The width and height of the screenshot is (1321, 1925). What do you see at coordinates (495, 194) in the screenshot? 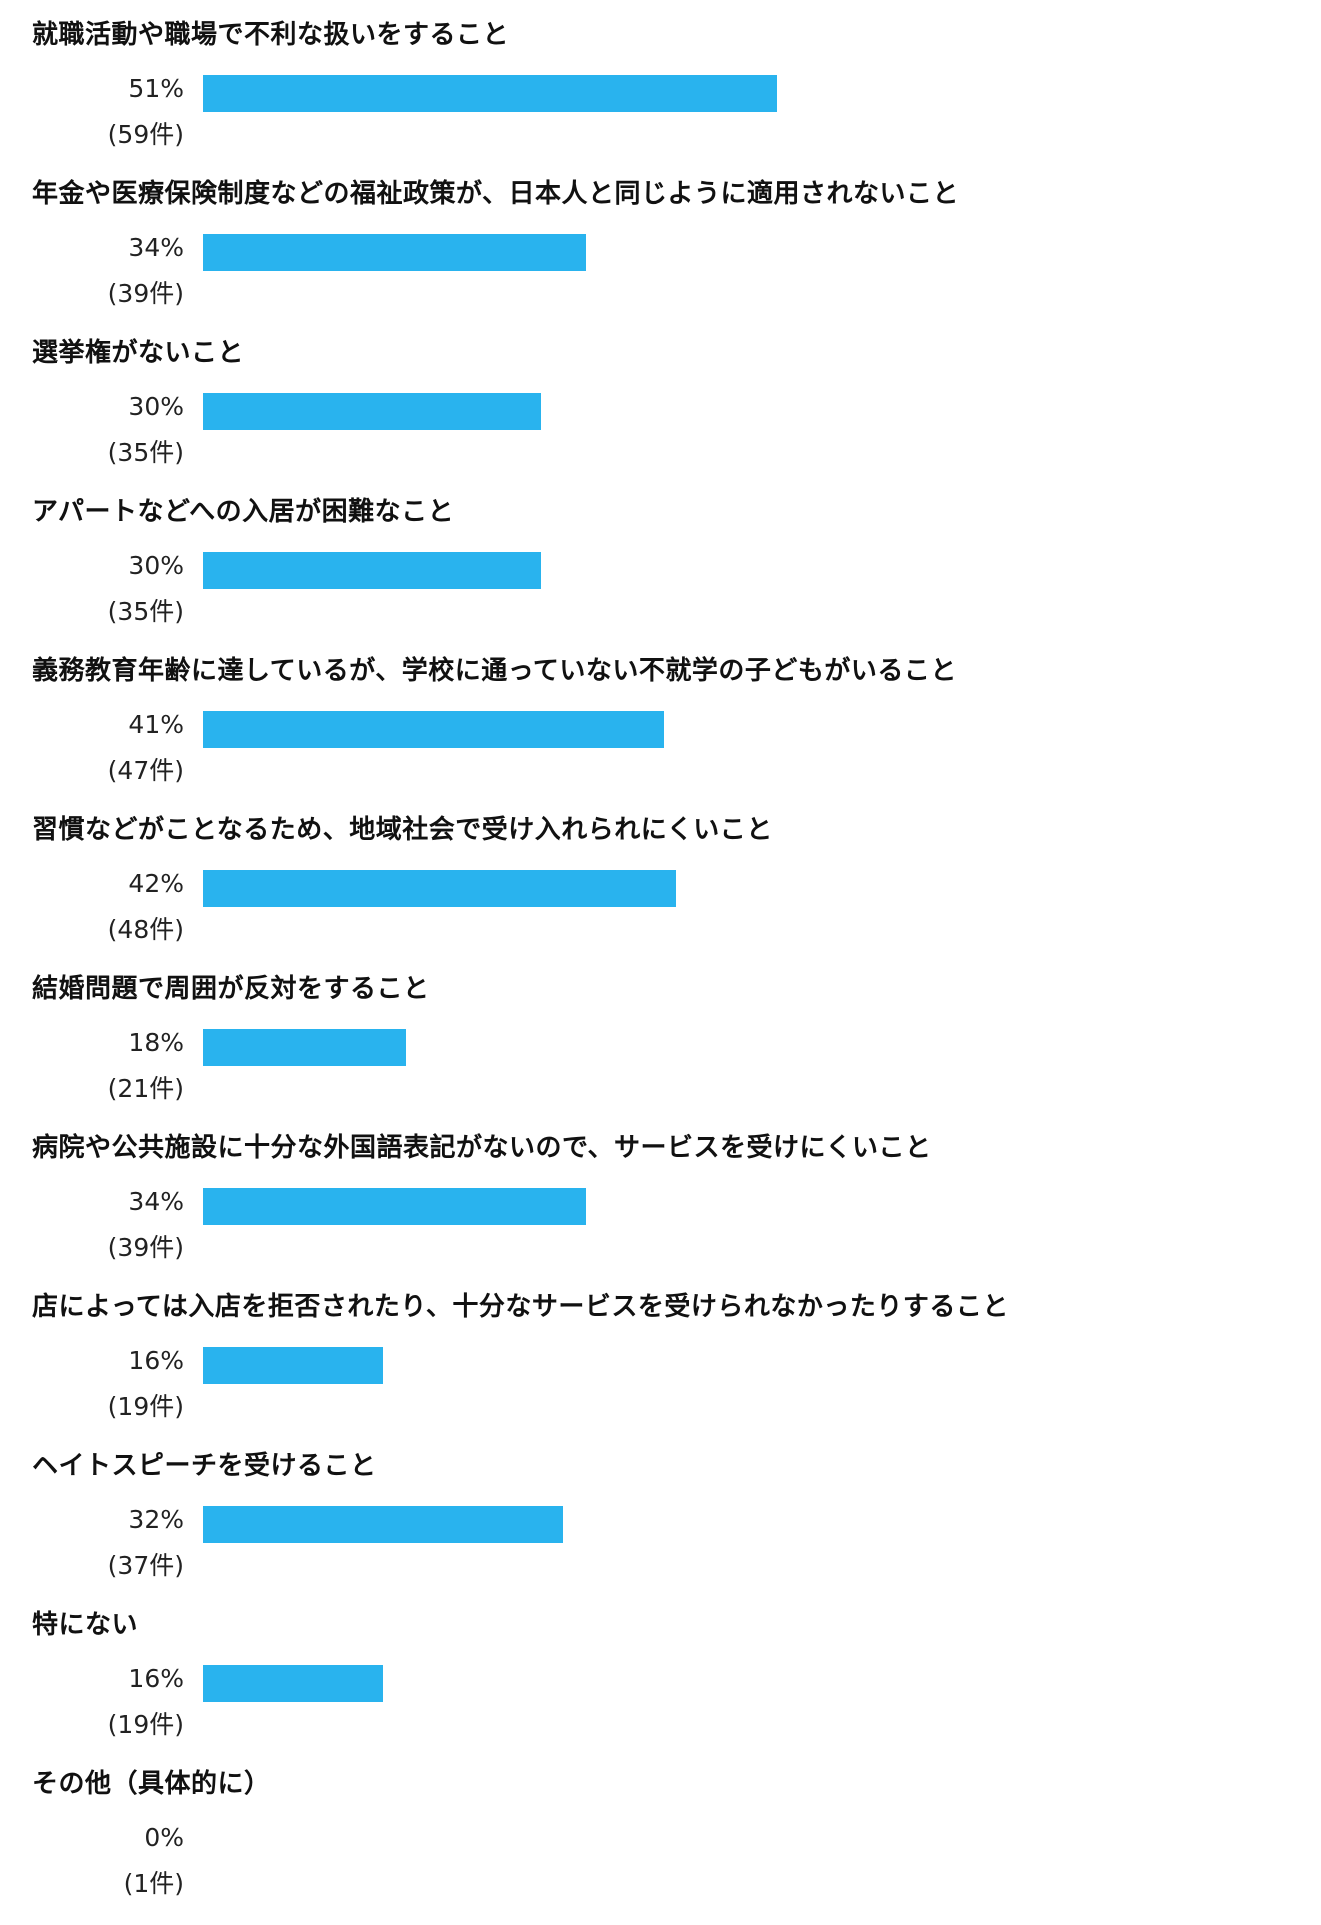
I see `question-label: 年金や医療保険制度などの福祉政策が、日本人と同じように適用されないこと` at bounding box center [495, 194].